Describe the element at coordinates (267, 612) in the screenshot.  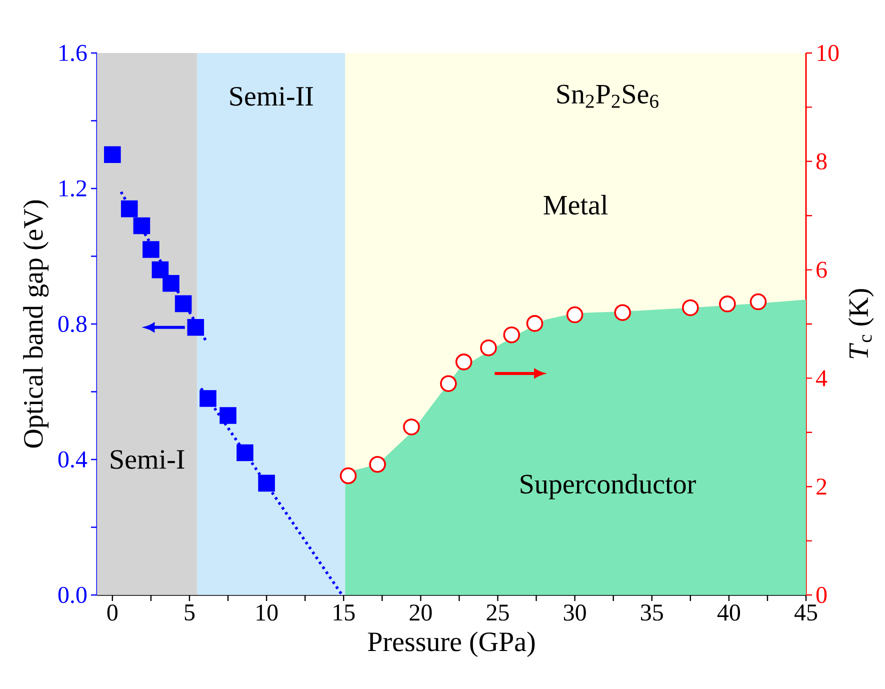
I see `x-tick-label: 10` at that location.